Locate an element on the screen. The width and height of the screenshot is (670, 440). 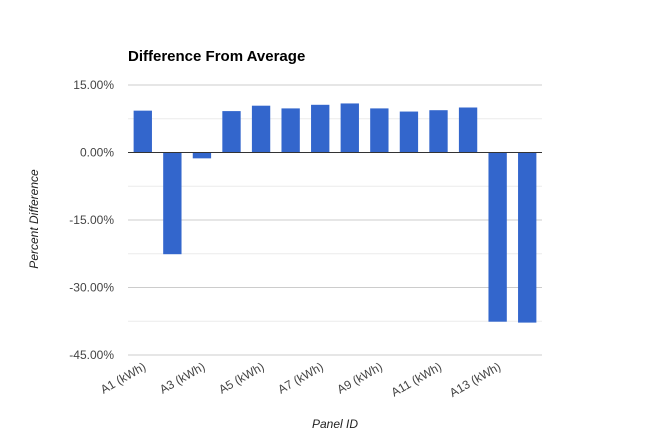
y-axis-ticks: 15.00% 0.00% -15.00% -30.00% -45.00% is located at coordinates (91, 220).